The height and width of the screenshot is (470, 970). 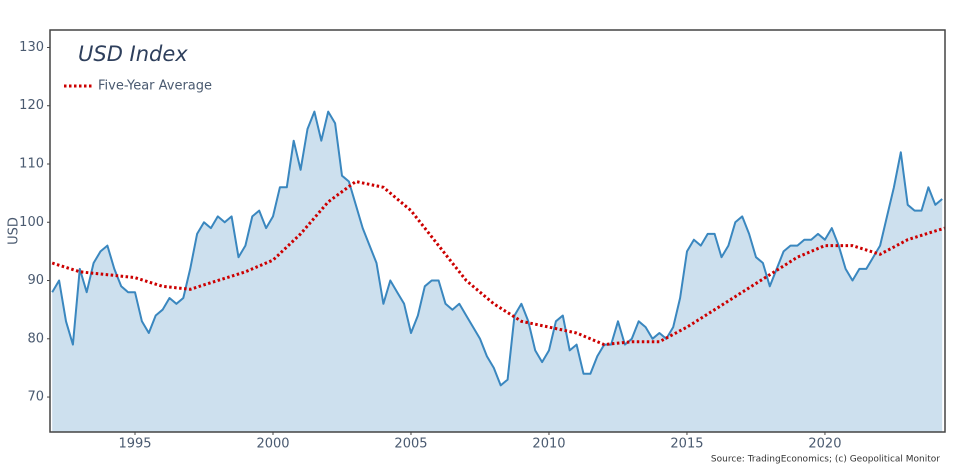 What do you see at coordinates (35, 280) in the screenshot?
I see `y-tick-label: 90` at bounding box center [35, 280].